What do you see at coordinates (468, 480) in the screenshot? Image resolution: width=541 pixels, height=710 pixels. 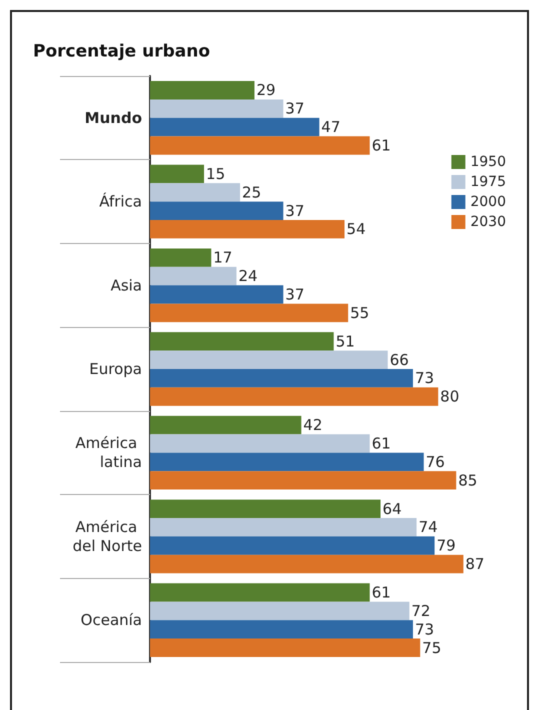 I see `data-label: 85` at bounding box center [468, 480].